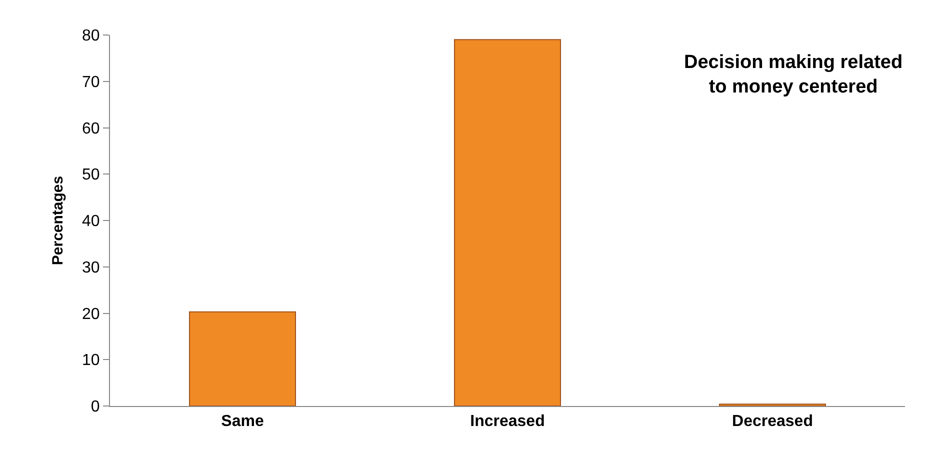 The height and width of the screenshot is (456, 925). Describe the element at coordinates (793, 75) in the screenshot. I see `text: Decision making related to money centered` at that location.